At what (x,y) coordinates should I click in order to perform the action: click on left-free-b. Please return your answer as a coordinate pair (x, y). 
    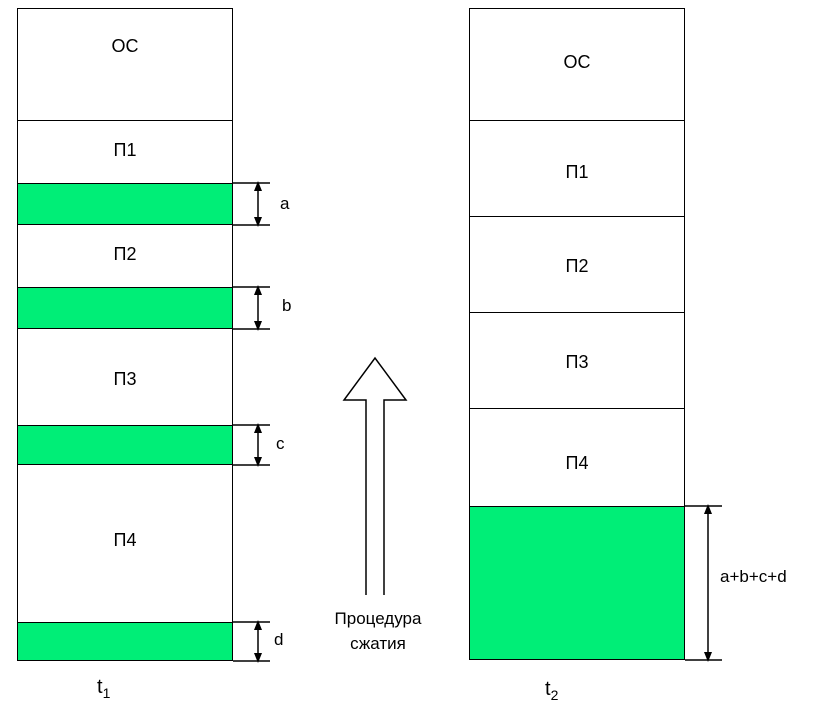
    Looking at the image, I should click on (125, 308).